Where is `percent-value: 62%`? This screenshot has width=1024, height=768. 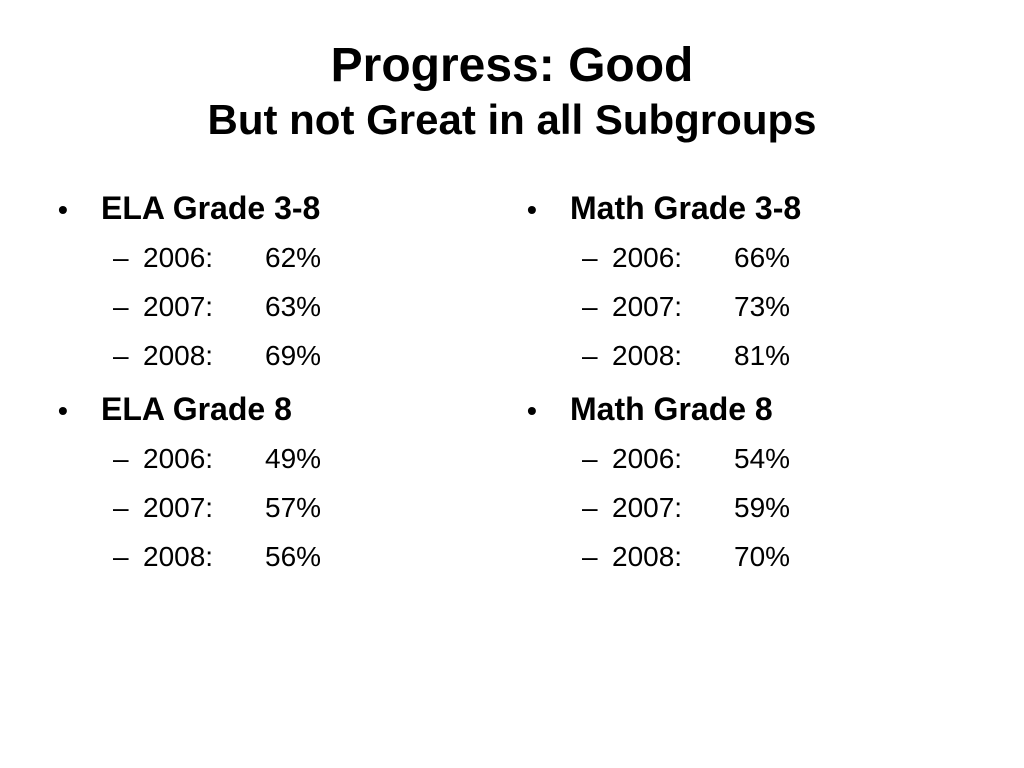
percent-value: 62% is located at coordinates (293, 257).